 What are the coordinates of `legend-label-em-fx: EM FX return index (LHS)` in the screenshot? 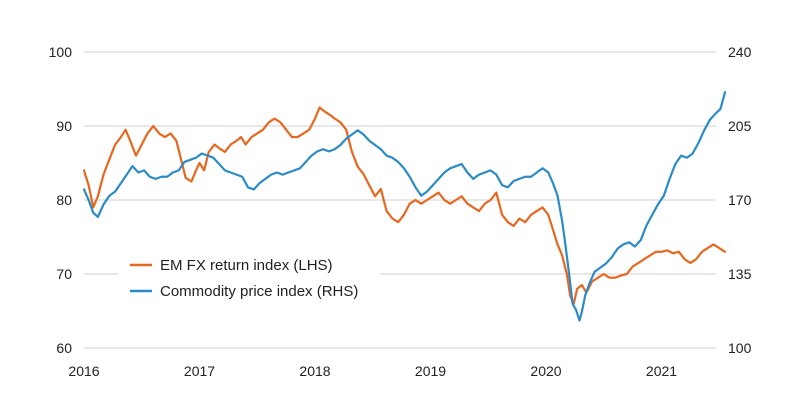 It's located at (246, 265).